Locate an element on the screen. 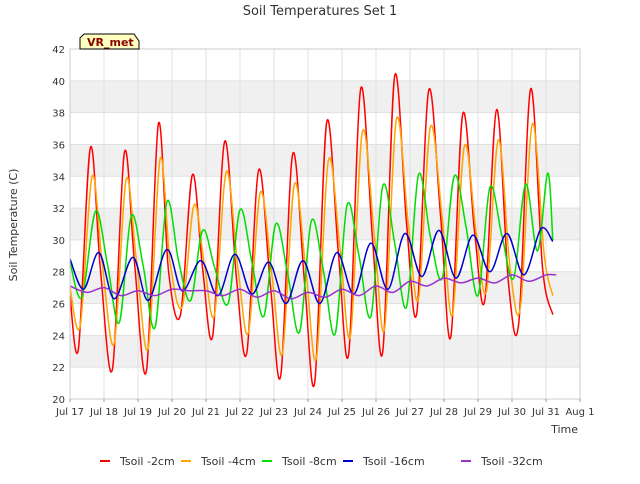 Image resolution: width=640 pixels, height=484 pixels. badge-shape is located at coordinates (109, 41).